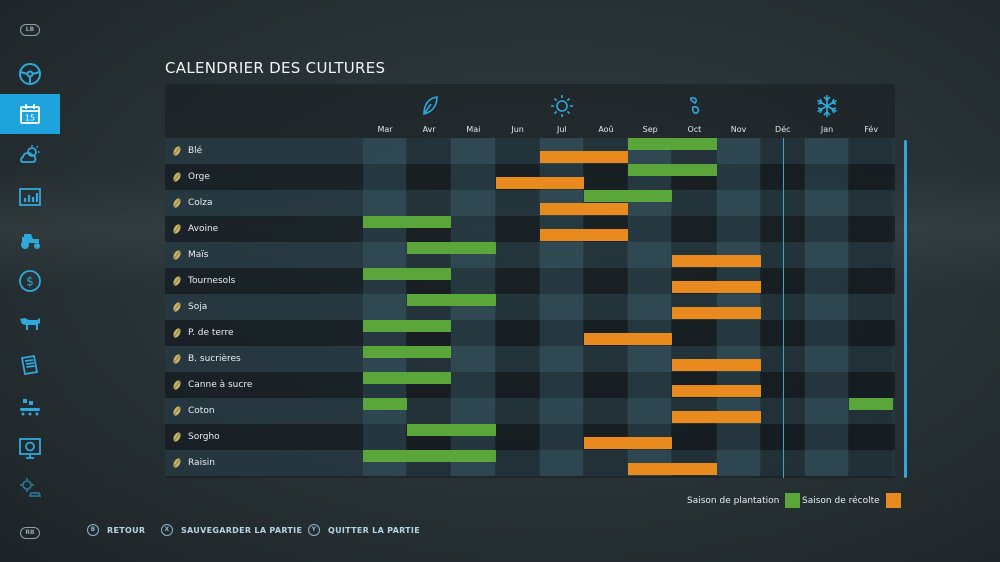 The height and width of the screenshot is (562, 1000). Describe the element at coordinates (201, 463) in the screenshot. I see `crop-name: Raisin` at that location.